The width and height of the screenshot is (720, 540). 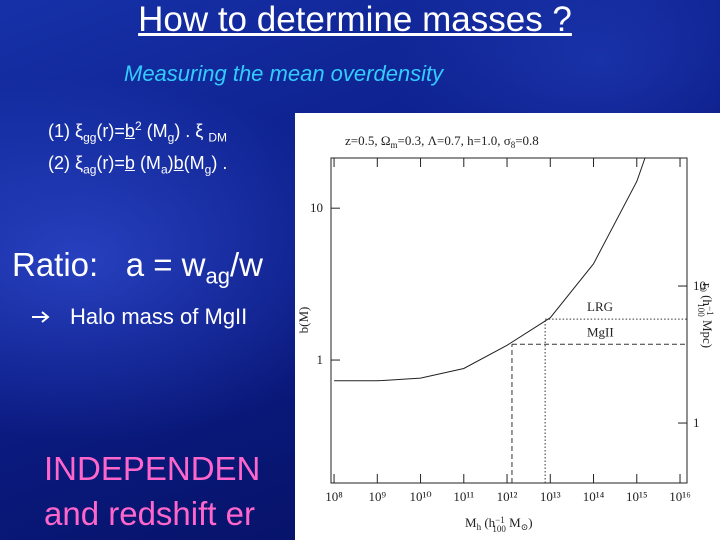 What do you see at coordinates (320, 359) in the screenshot?
I see `y-tick-label: 1` at bounding box center [320, 359].